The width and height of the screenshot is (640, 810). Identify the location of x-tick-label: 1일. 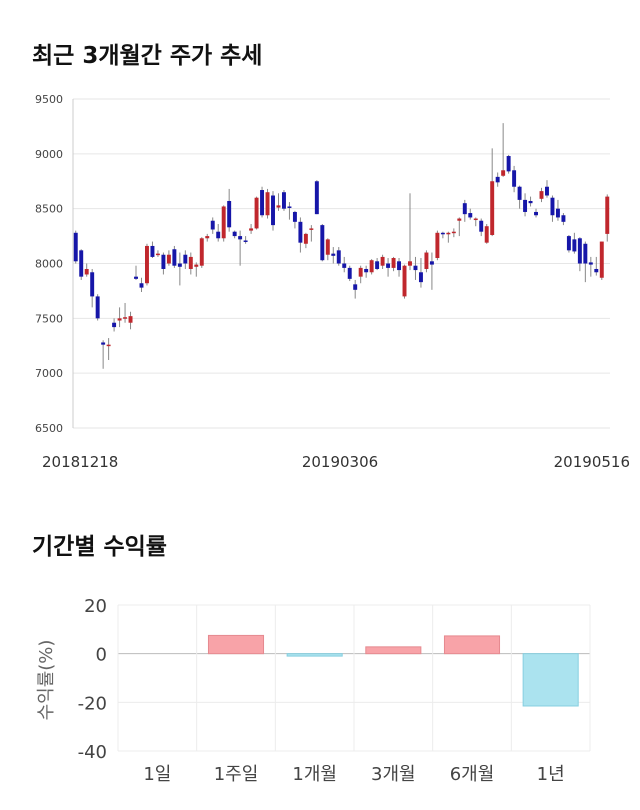
(157, 774).